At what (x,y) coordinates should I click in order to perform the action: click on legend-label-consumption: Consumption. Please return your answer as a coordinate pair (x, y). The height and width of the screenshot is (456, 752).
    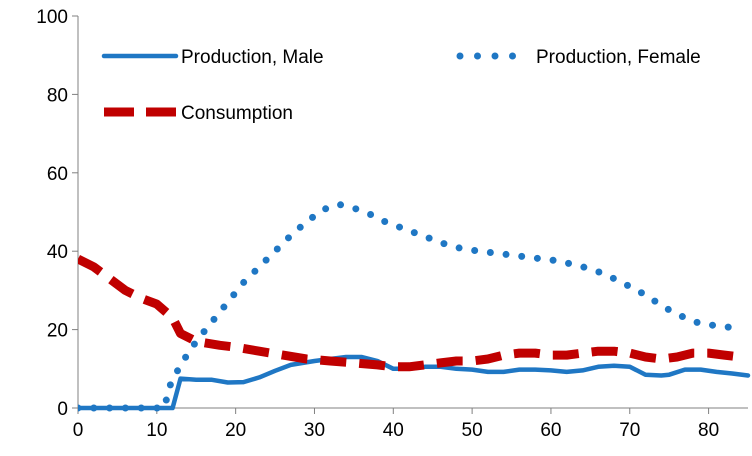
    Looking at the image, I should click on (237, 113).